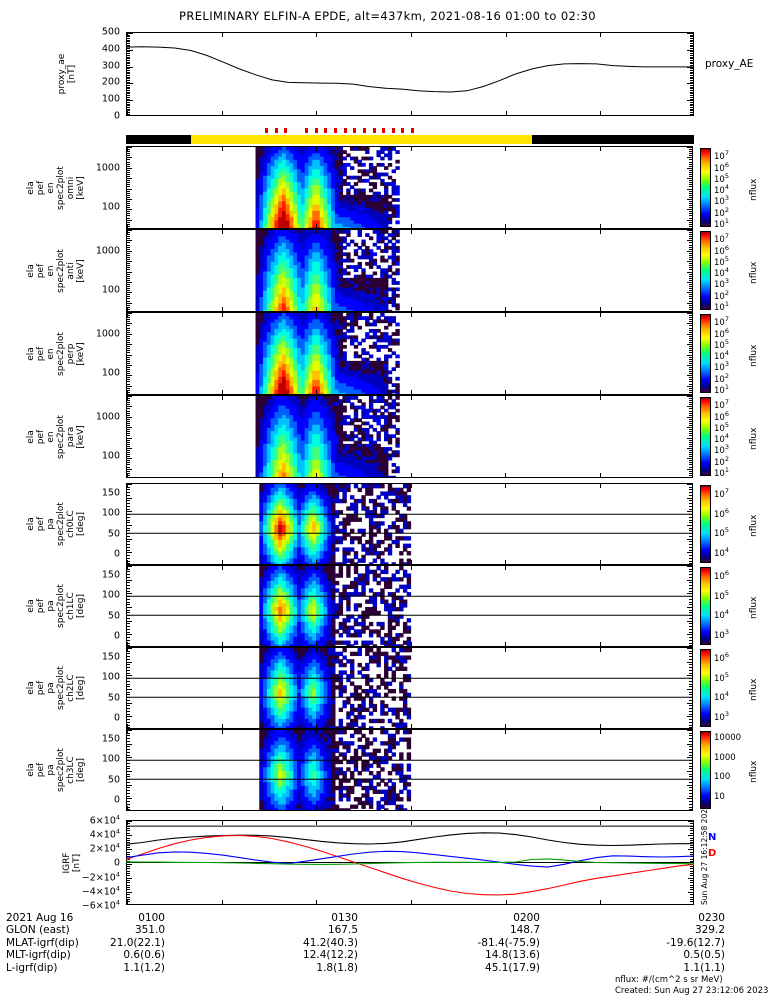  I want to click on axis-label-line: omni, so click(71, 187).